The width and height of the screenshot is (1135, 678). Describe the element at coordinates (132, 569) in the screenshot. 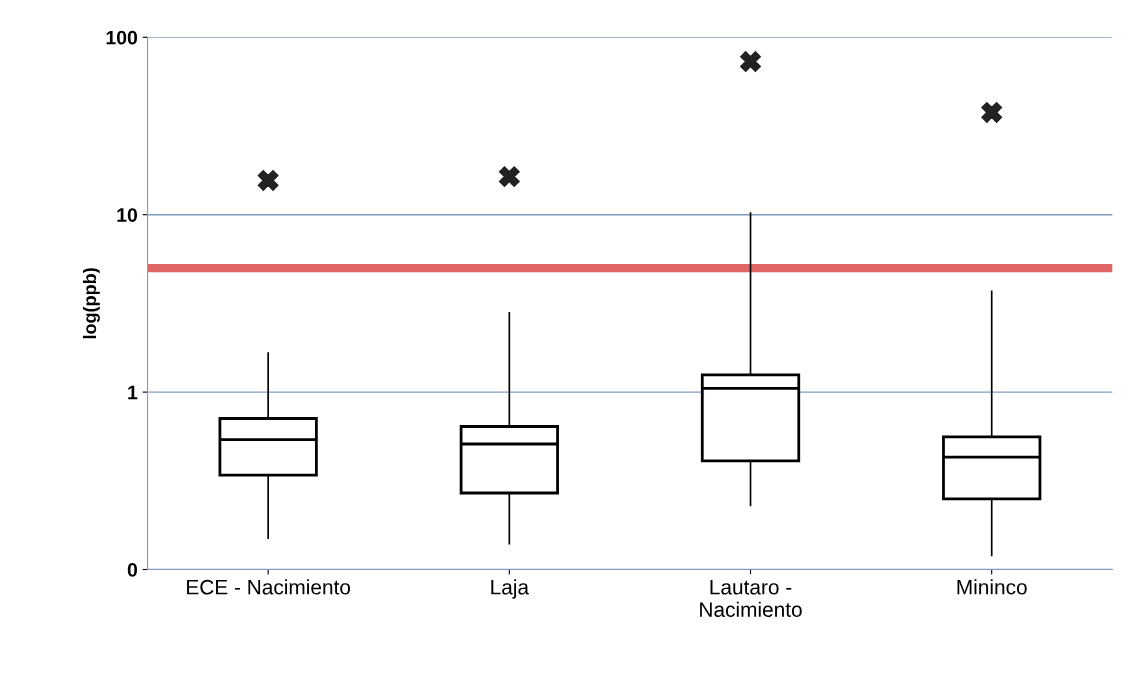

I see `y-tick-label: 0` at that location.